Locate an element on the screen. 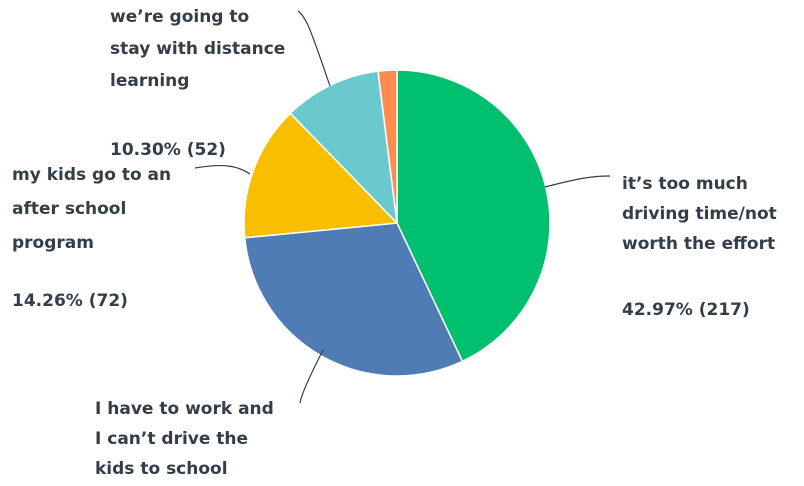 The width and height of the screenshot is (804, 486). leader-line-work is located at coordinates (311, 376).